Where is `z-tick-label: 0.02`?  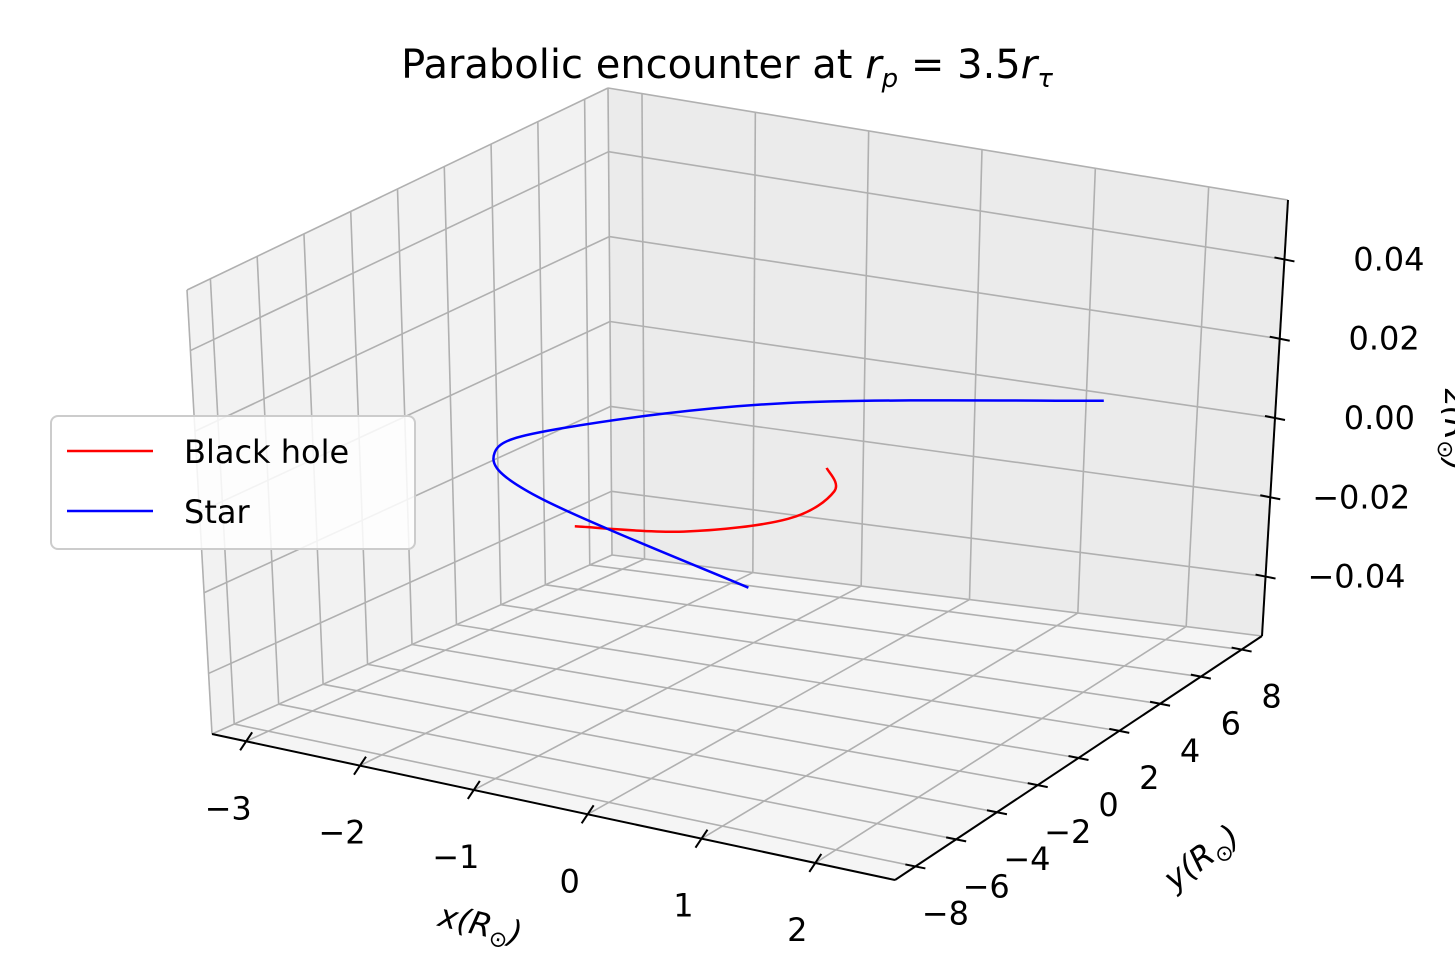
z-tick-label: 0.02 is located at coordinates (1383, 339).